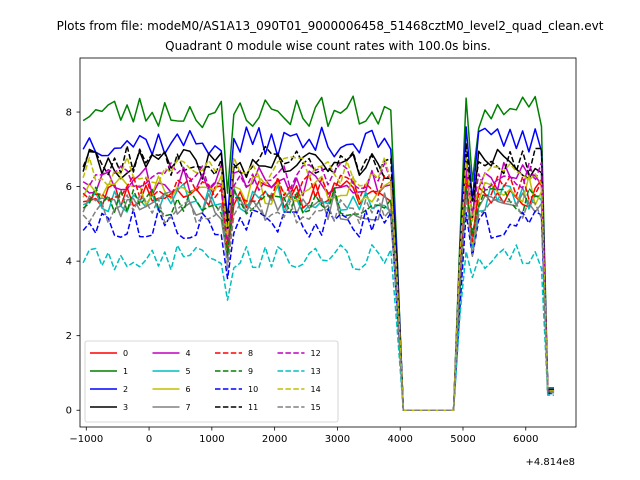 This screenshot has height=480, width=640. Describe the element at coordinates (188, 389) in the screenshot. I see `legend-label-6: 6` at that location.